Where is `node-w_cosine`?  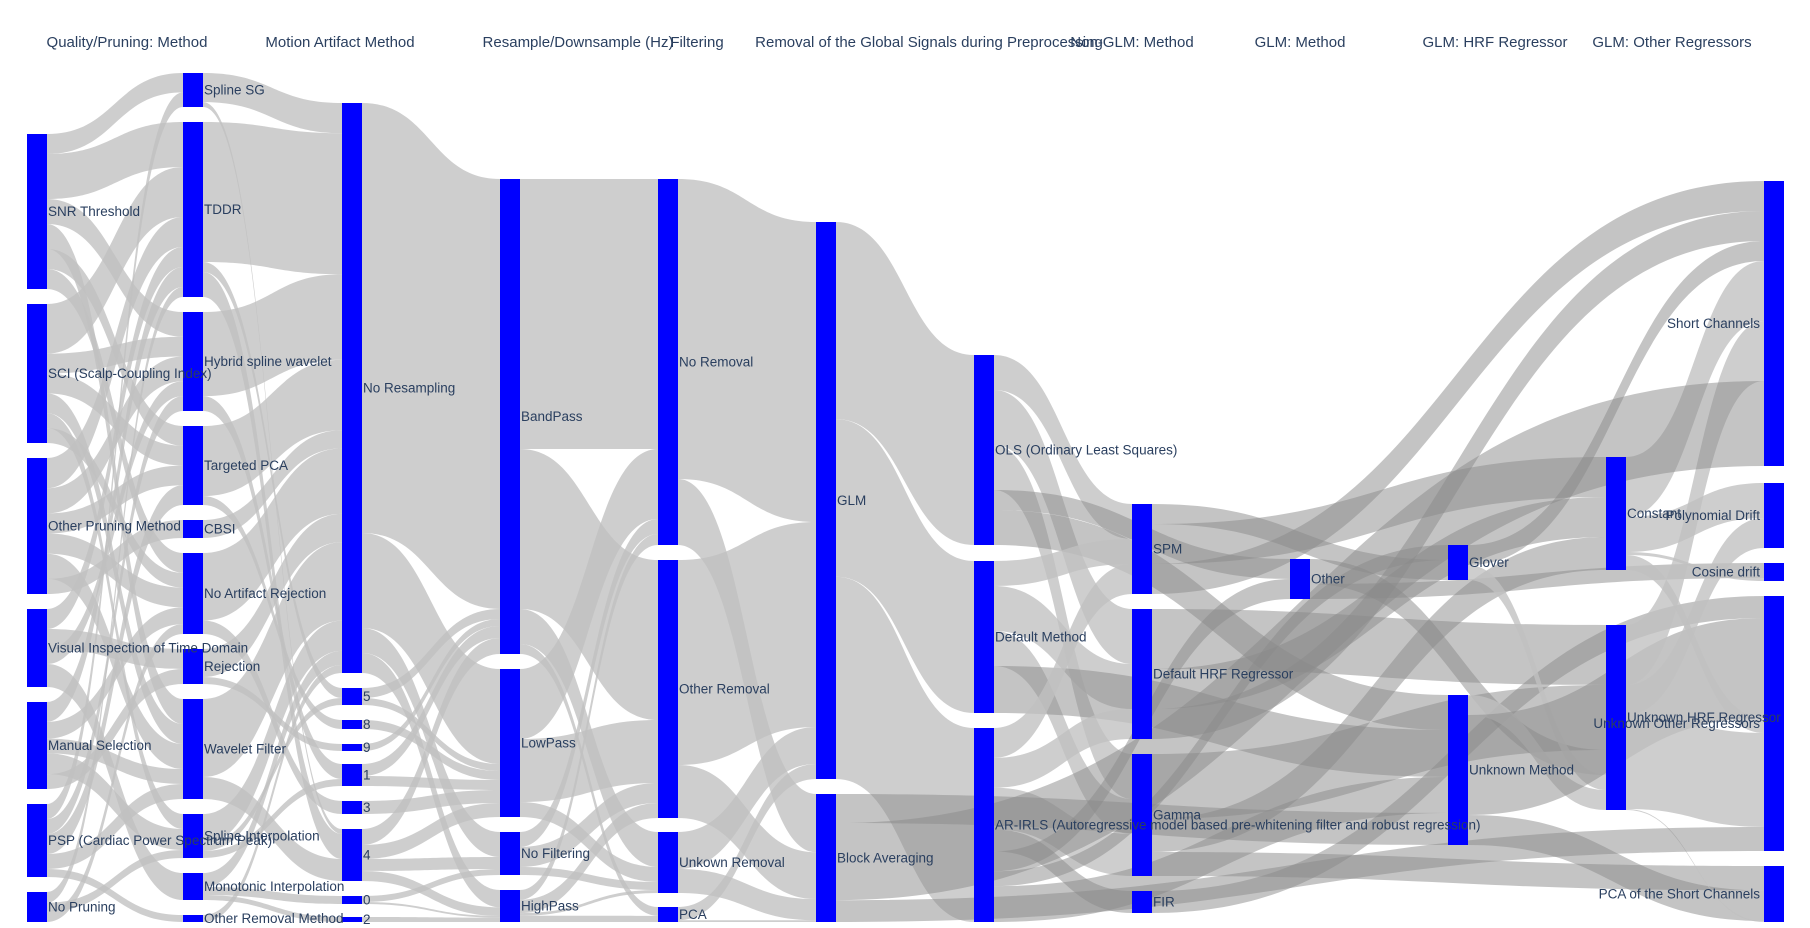 node-w_cosine is located at coordinates (1774, 572).